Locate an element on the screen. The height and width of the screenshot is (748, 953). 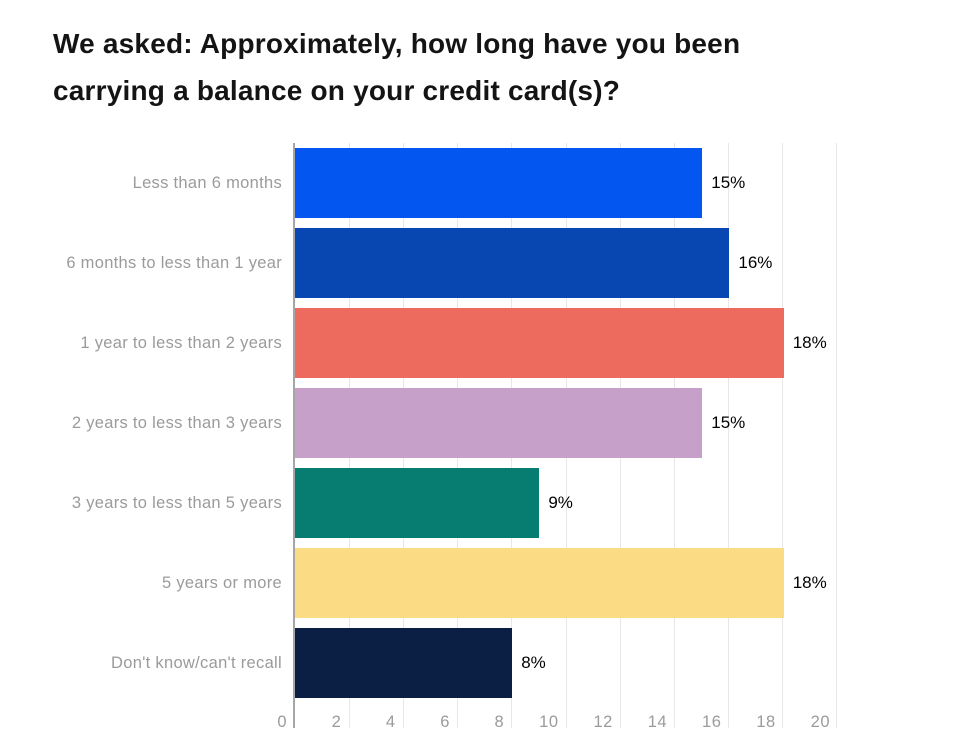
bar-row: Don't know/can't recall 8% is located at coordinates (476, 663).